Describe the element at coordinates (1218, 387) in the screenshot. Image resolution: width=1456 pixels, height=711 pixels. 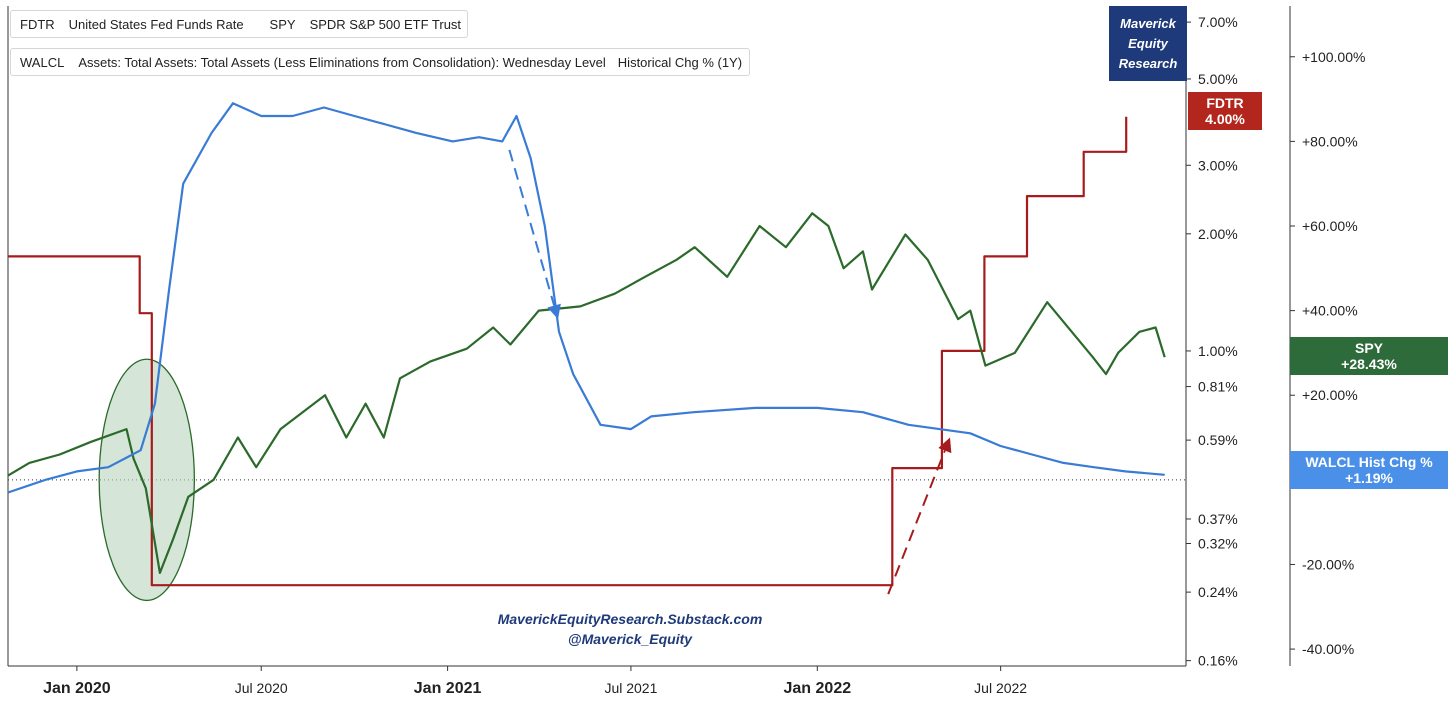
I see `left-y-tick-label: 0.81%` at that location.